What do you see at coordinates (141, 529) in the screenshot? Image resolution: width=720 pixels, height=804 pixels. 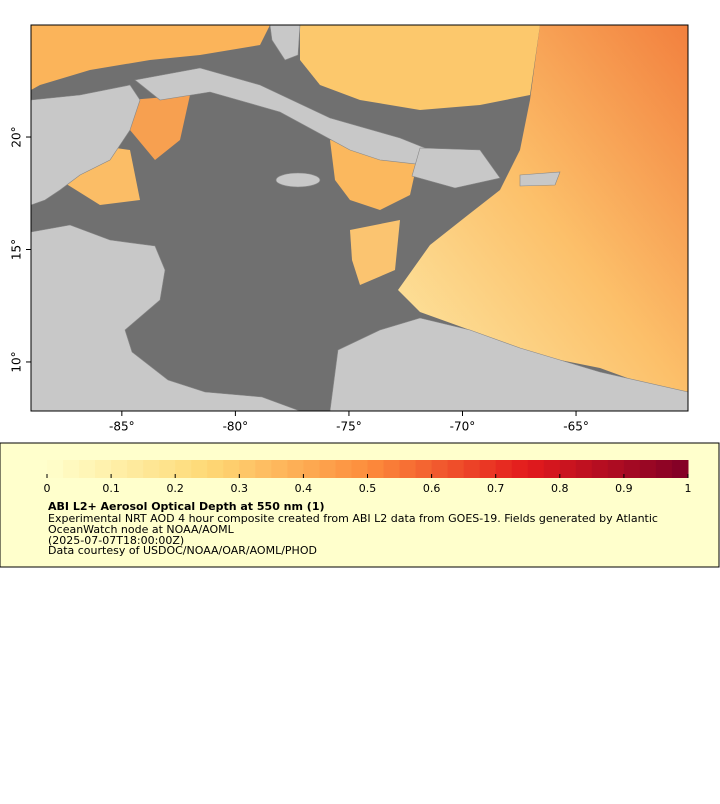 I see `legend-line: OceanWatch node at NOAA/AOML` at bounding box center [141, 529].